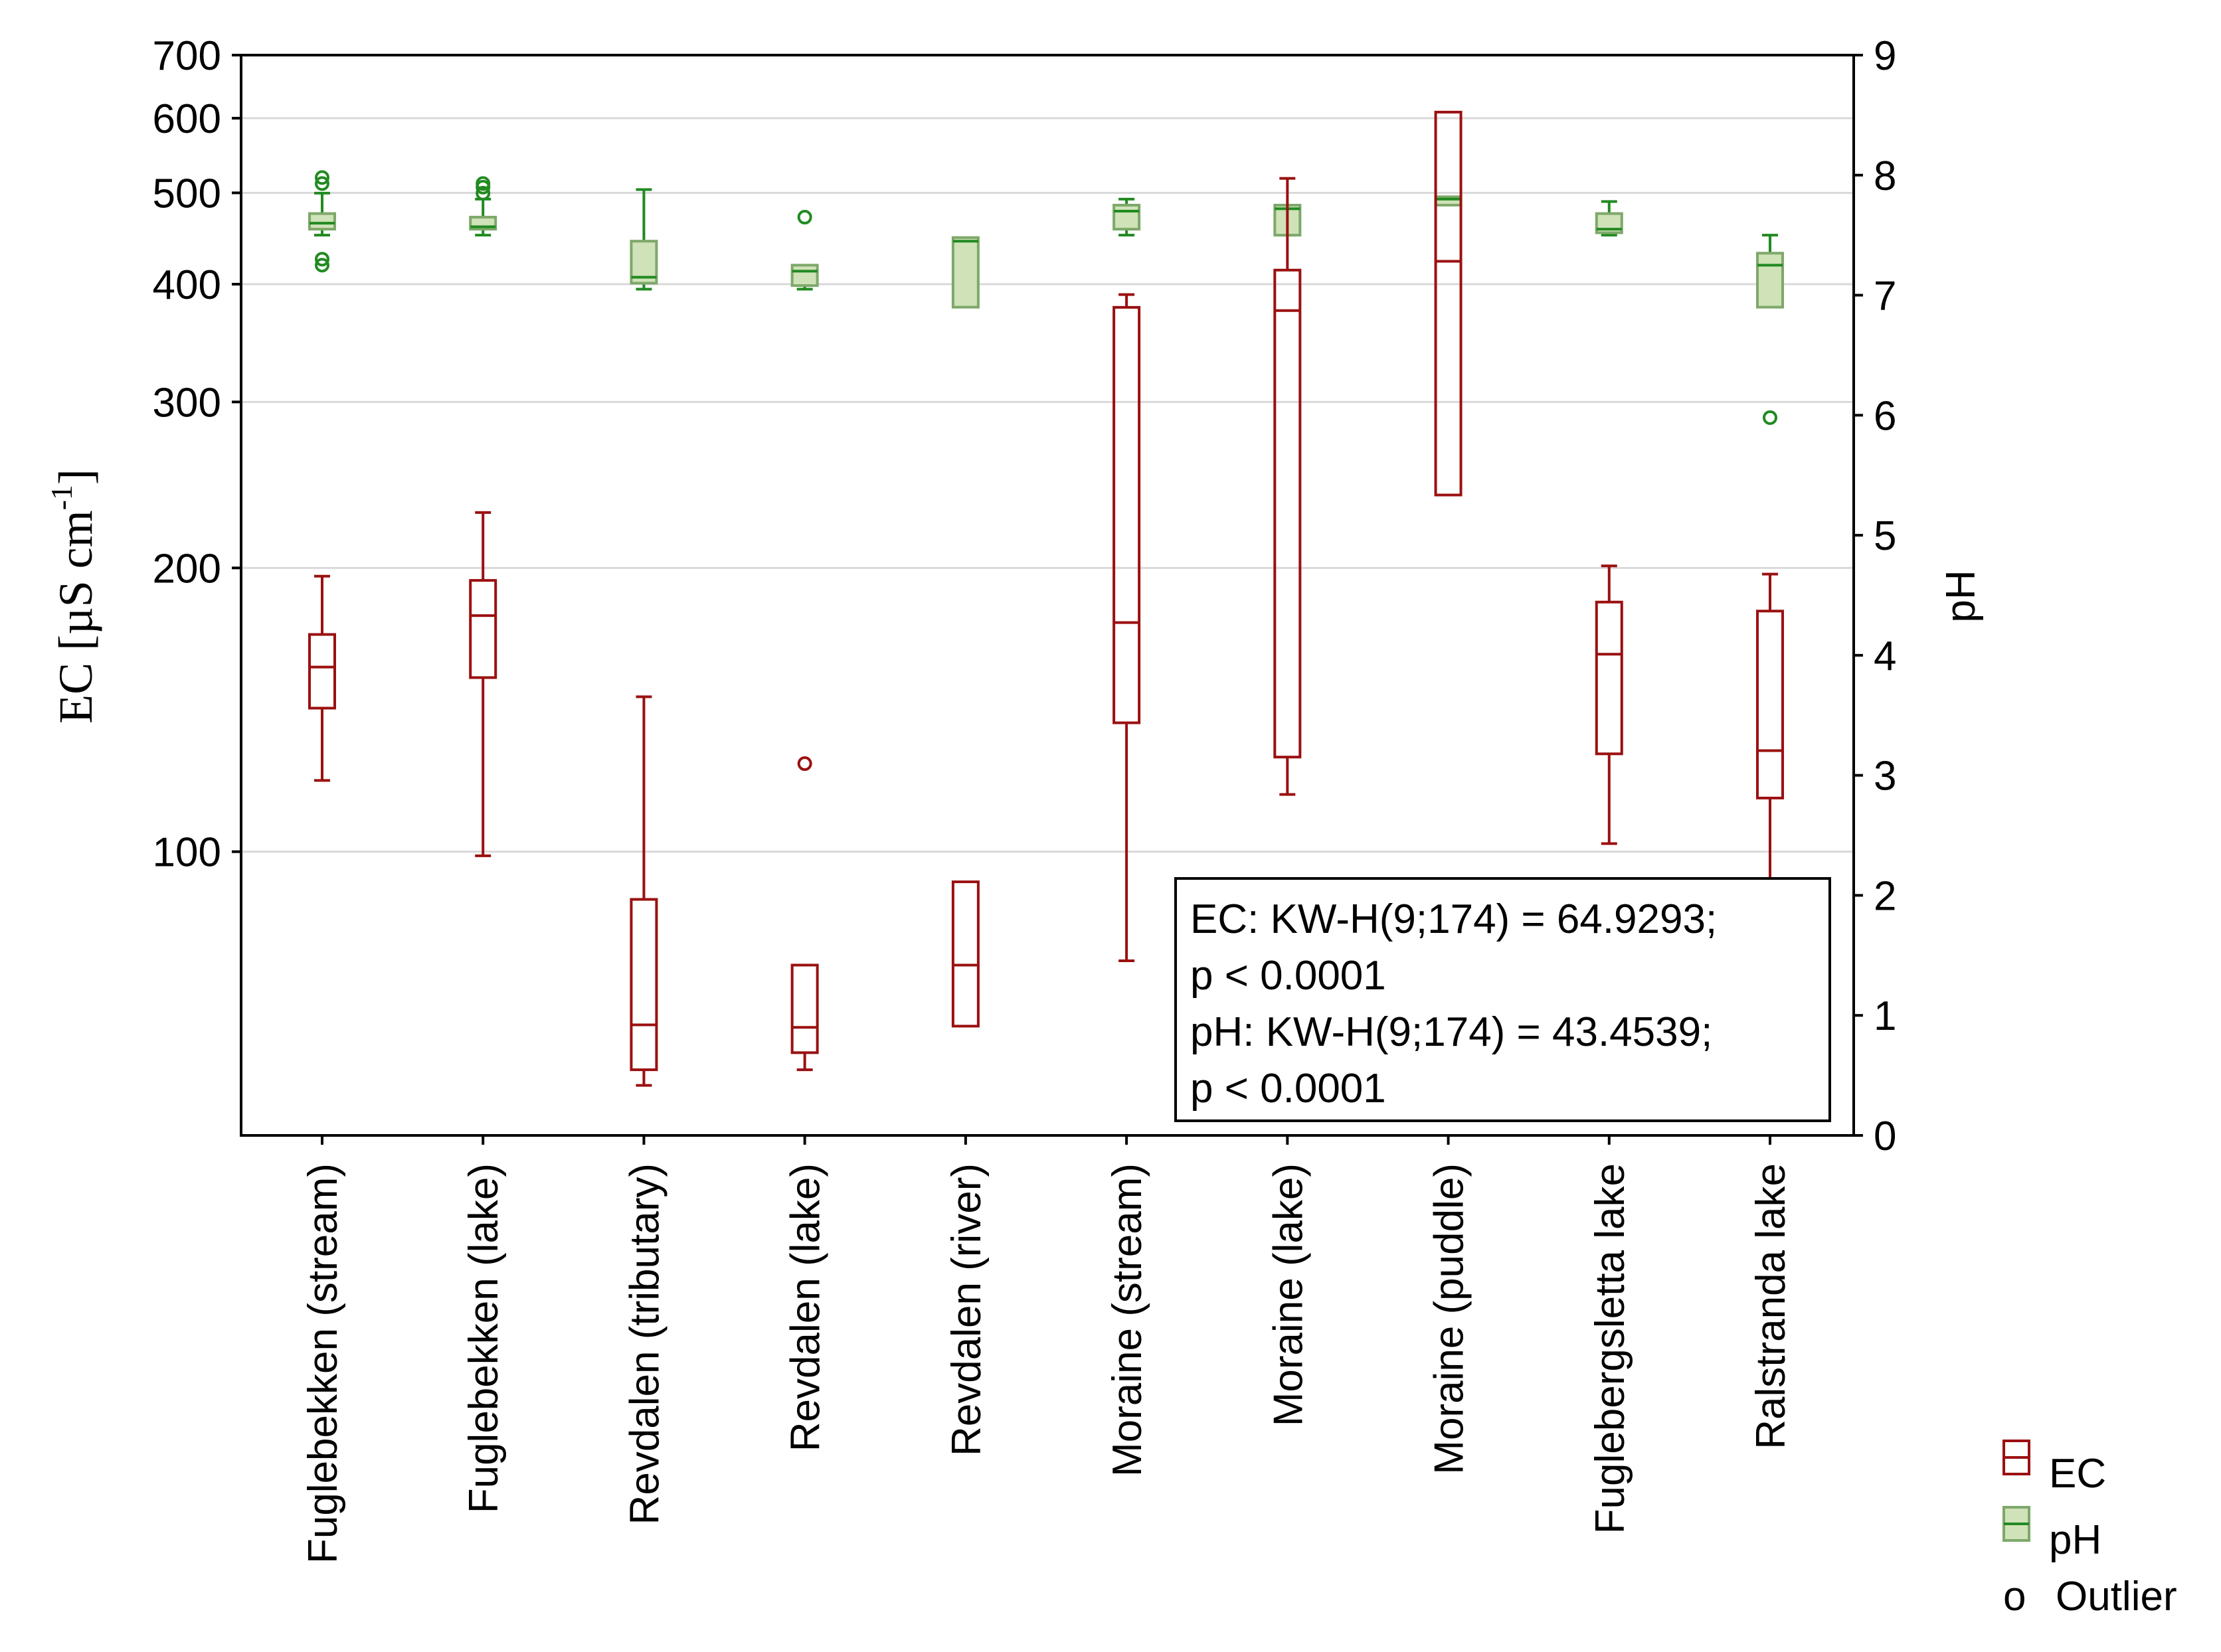 This screenshot has width=2221, height=1652. I want to click on right-tick-label-0: 0, so click(1885, 1136).